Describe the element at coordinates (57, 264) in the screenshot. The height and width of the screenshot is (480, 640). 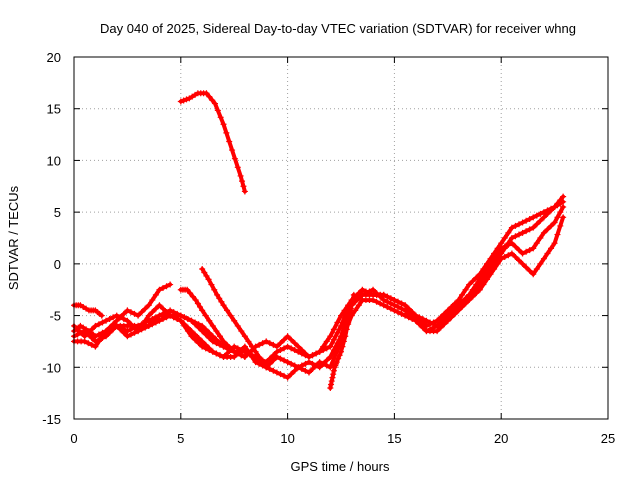
I see `y-tick-label: 0` at that location.